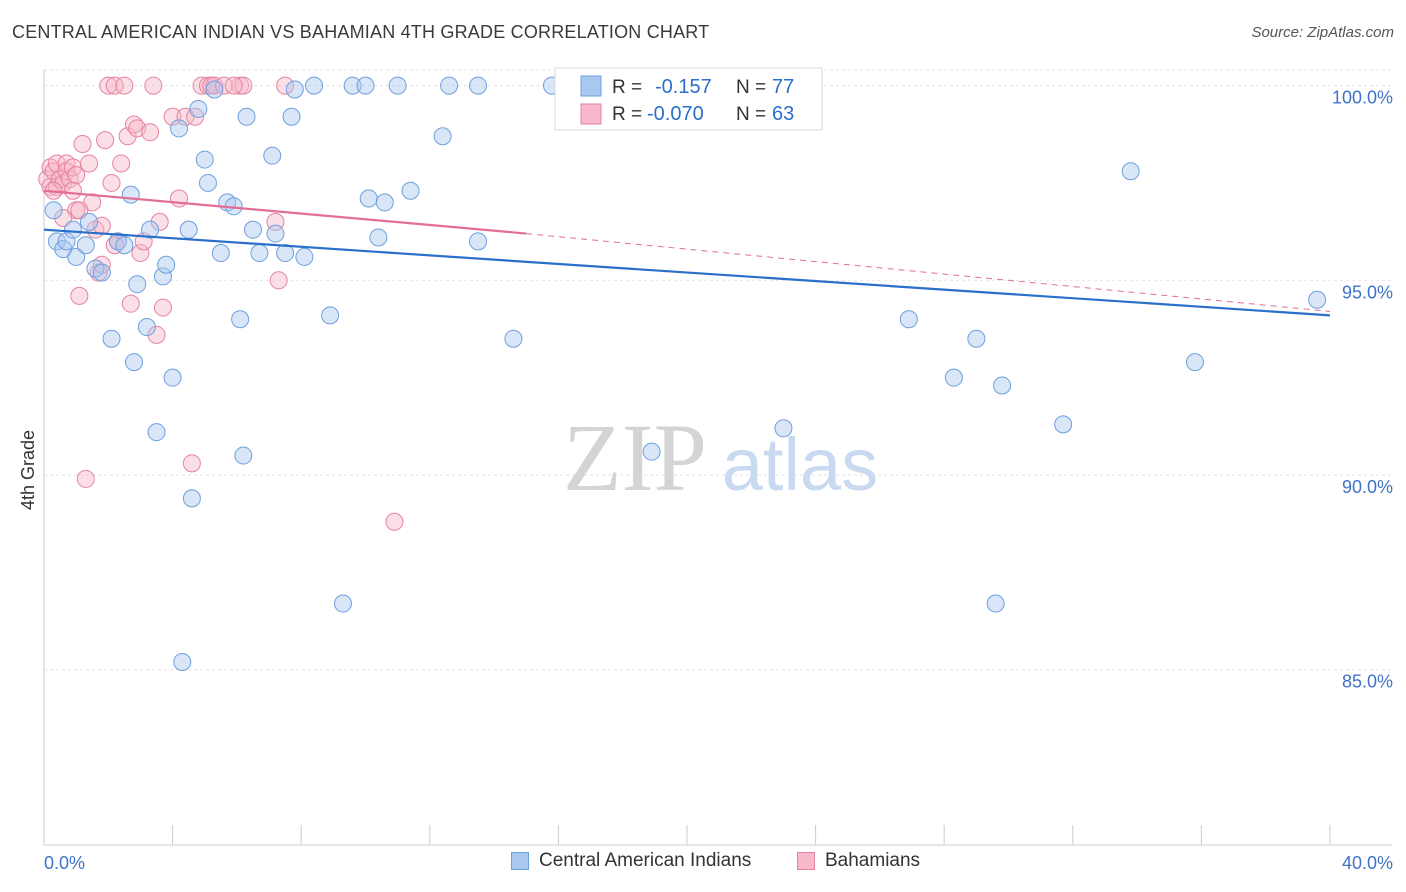 The height and width of the screenshot is (892, 1406). I want to click on watermark-atlas: atlas, so click(800, 464).